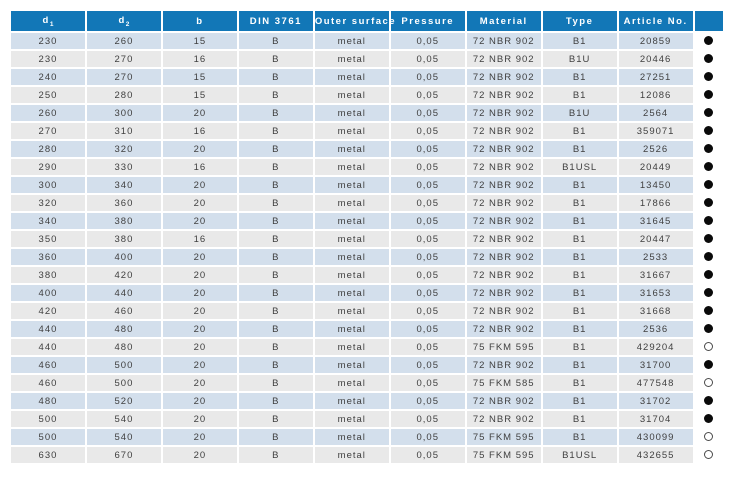 Image resolution: width=734 pixels, height=494 pixels. What do you see at coordinates (51, 24) in the screenshot?
I see `column-header-subscript: 1` at bounding box center [51, 24].